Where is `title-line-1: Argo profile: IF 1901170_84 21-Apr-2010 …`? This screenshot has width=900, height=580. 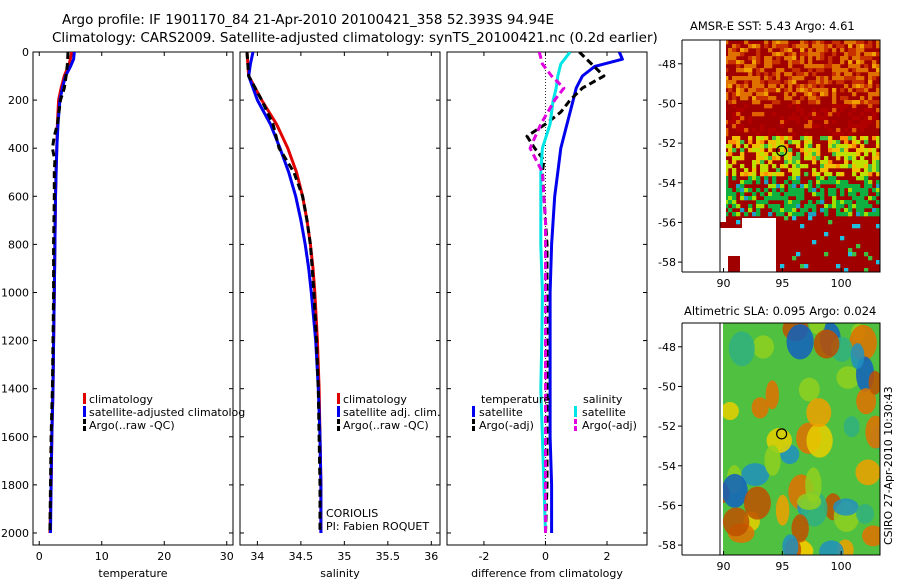 title-line-1: Argo profile: IF 1901170_84 21-Apr-2010 … is located at coordinates (308, 20).